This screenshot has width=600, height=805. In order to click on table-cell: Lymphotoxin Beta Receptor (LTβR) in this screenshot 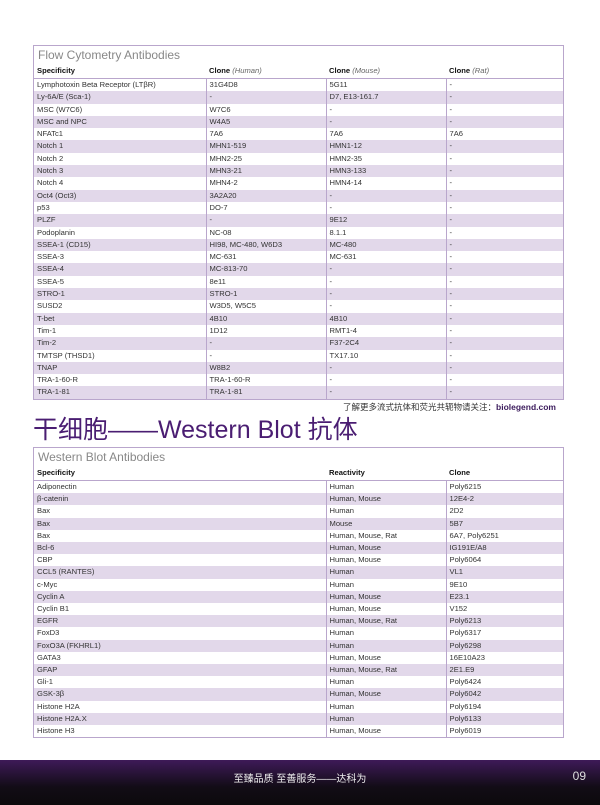, I will do `click(96, 84)`.